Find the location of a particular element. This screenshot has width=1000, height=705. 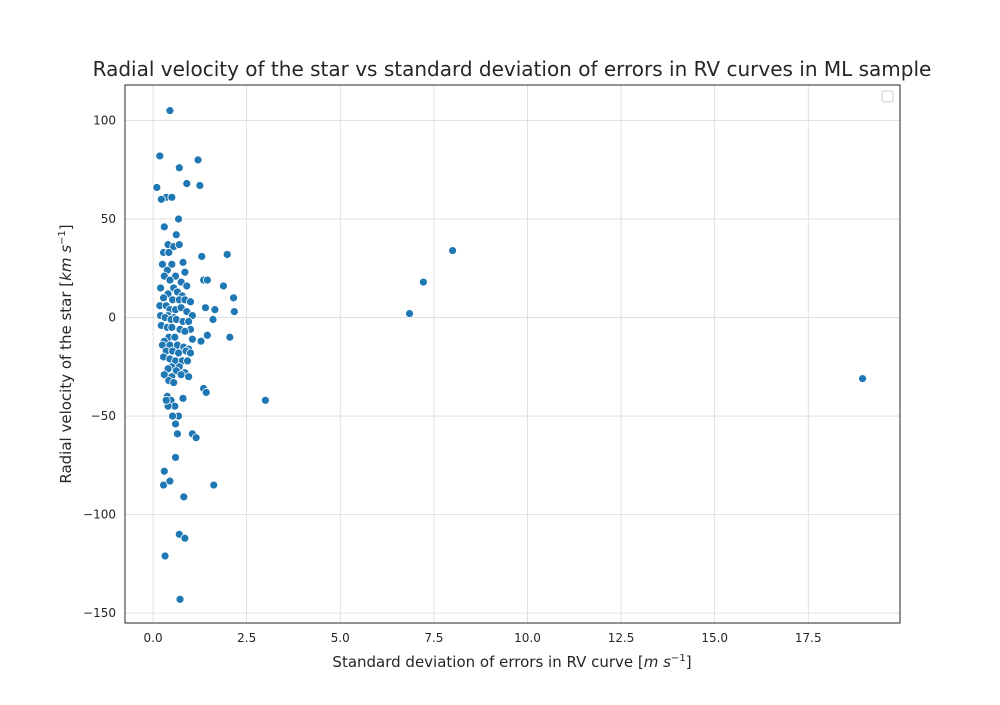

y-tick-label: −150 is located at coordinates (99, 613).